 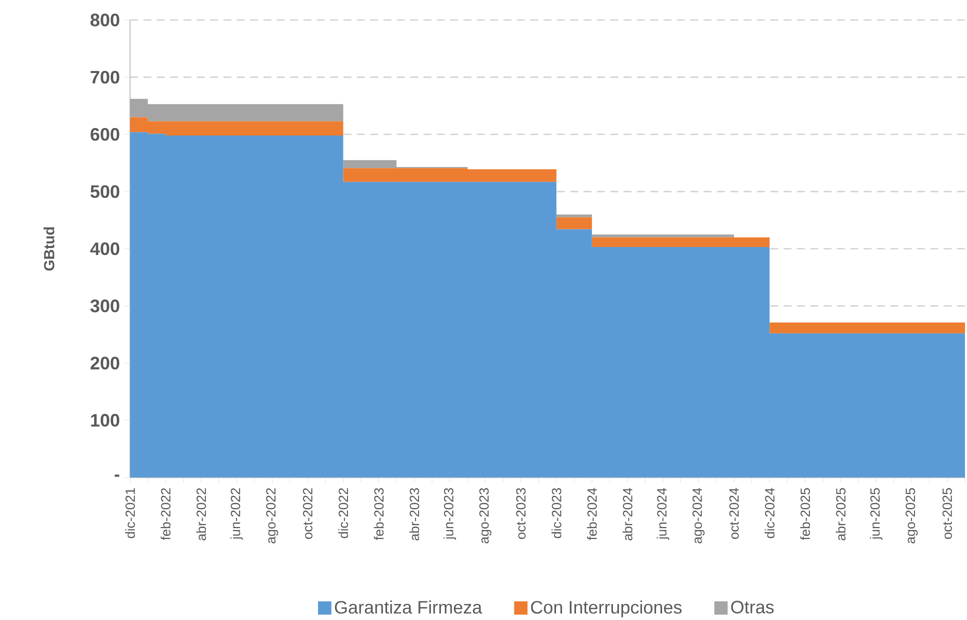 I want to click on y-tick-label: 800, so click(x=105, y=20).